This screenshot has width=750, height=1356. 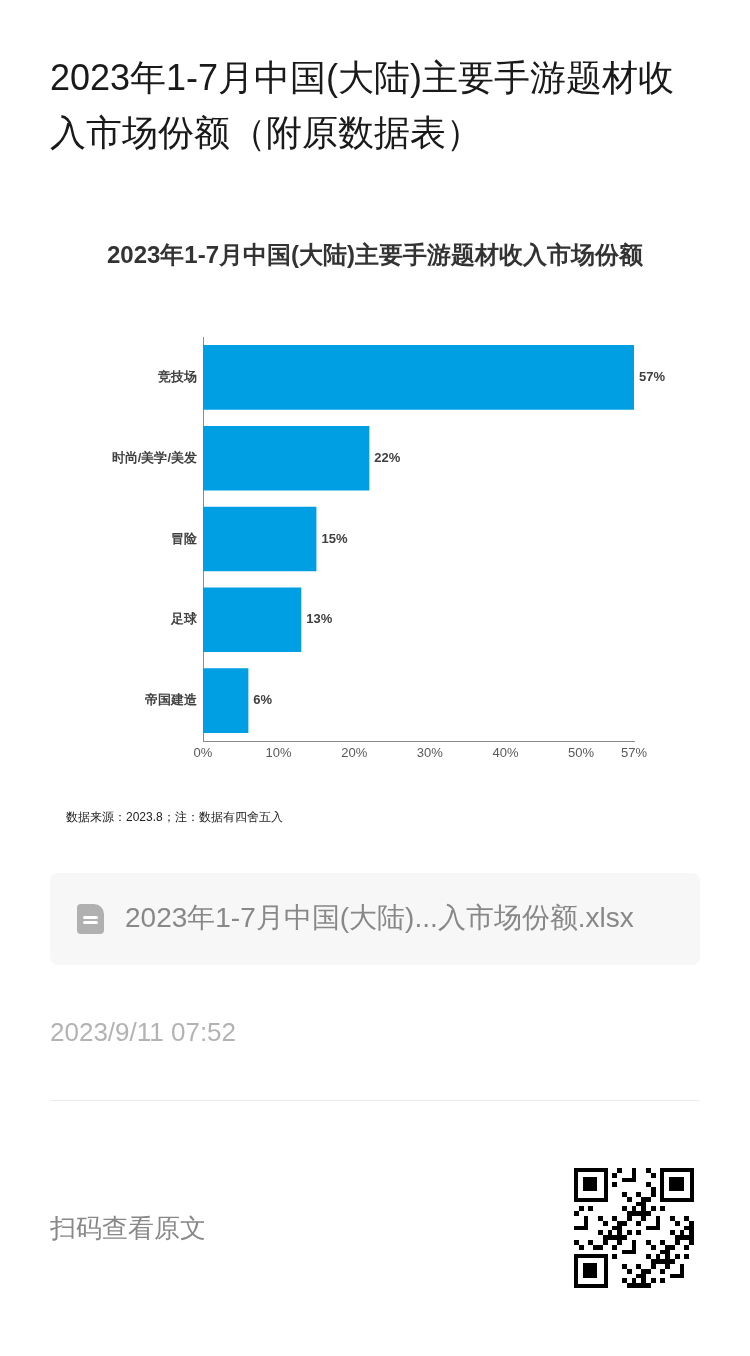 What do you see at coordinates (154, 457) in the screenshot?
I see `y-tick-label: 时尚/美学/美发` at bounding box center [154, 457].